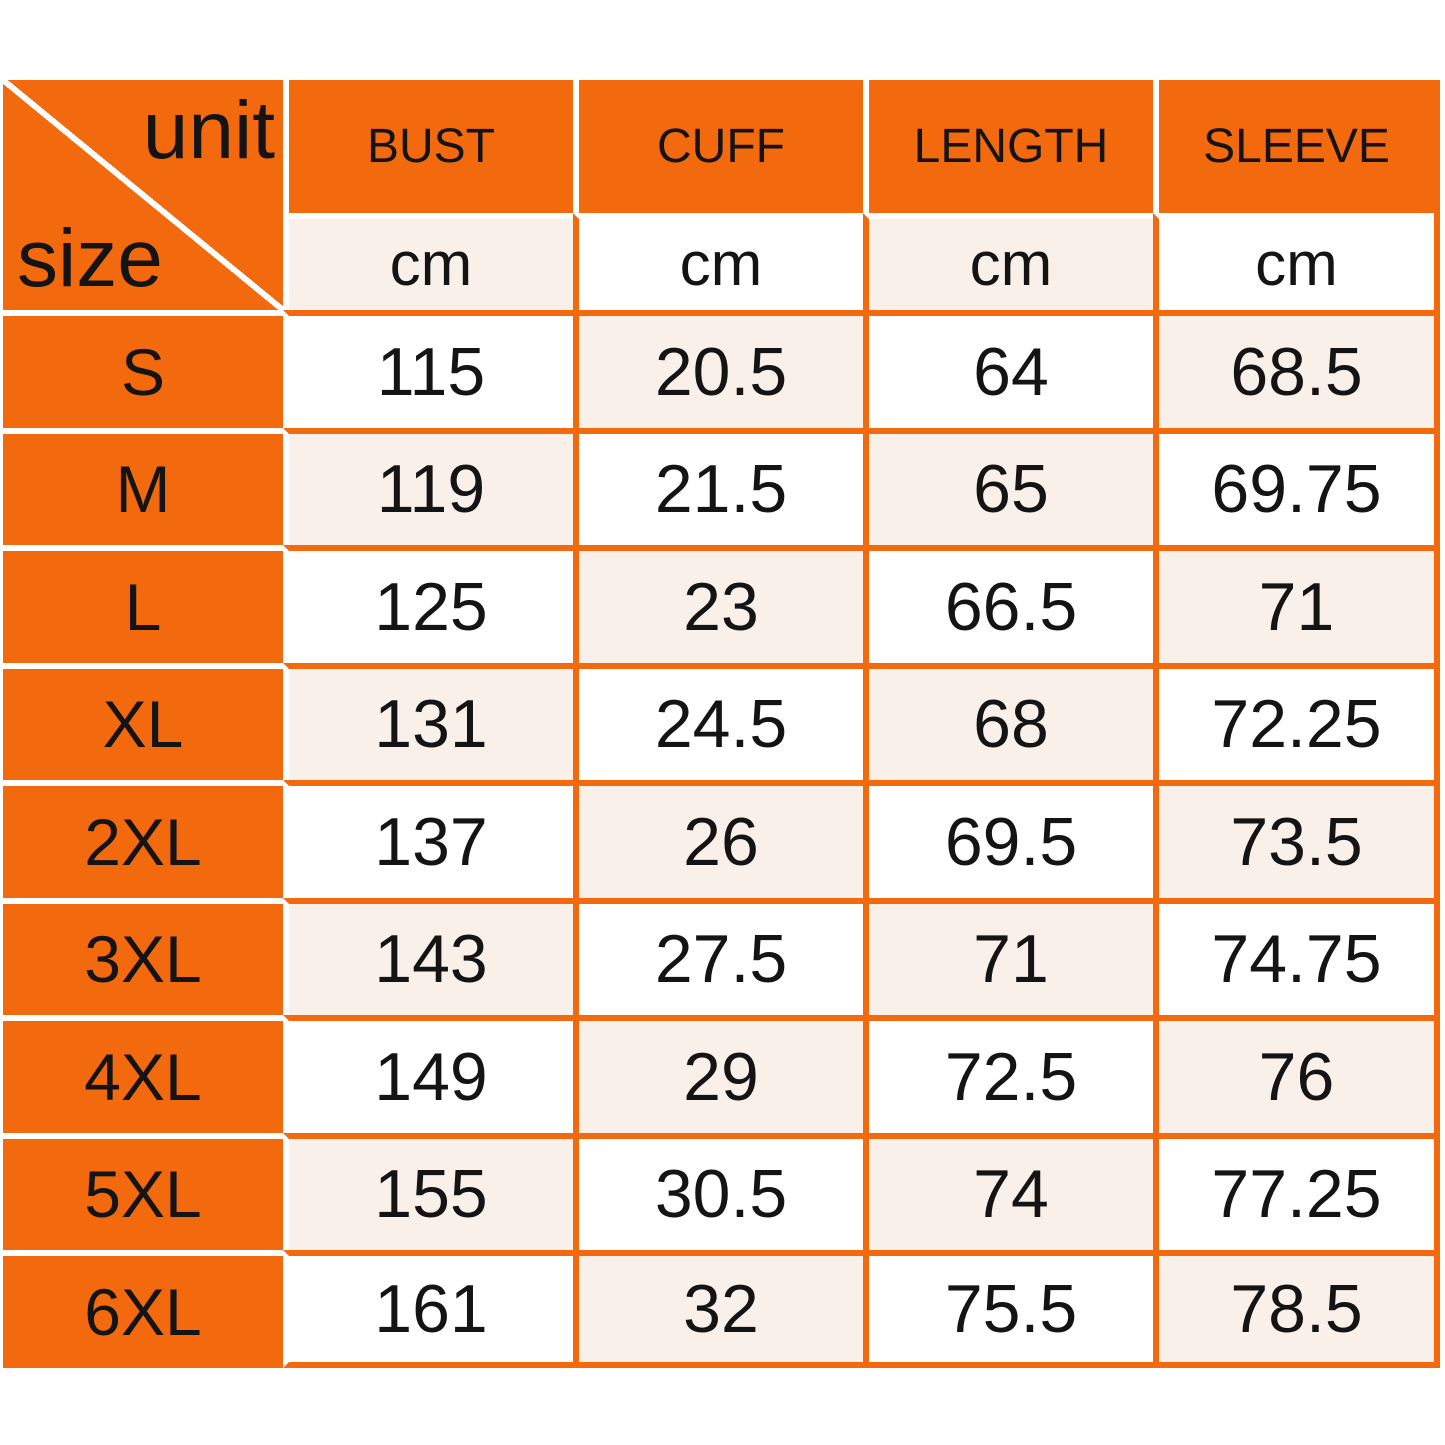 The height and width of the screenshot is (1445, 1445). Describe the element at coordinates (208, 130) in the screenshot. I see `corner-unit-label: unit` at that location.